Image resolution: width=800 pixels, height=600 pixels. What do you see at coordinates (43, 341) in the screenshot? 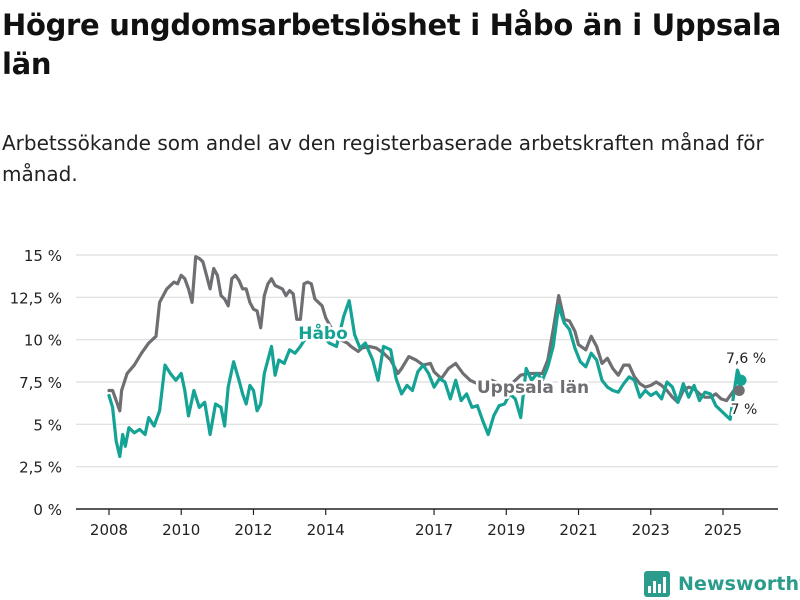
I see `y-tick-label: 10 %` at bounding box center [43, 341].